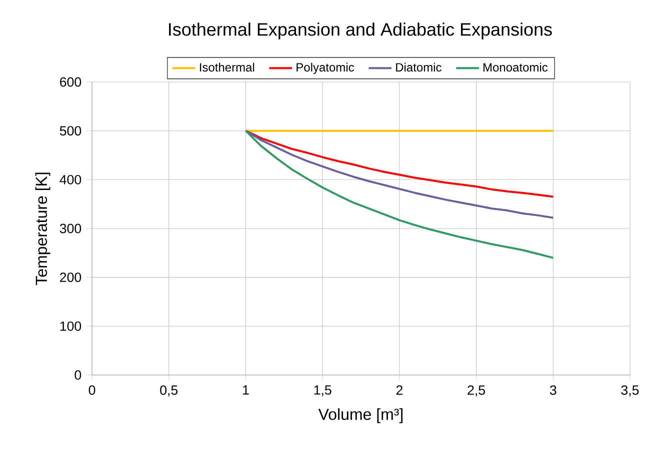 The height and width of the screenshot is (459, 661). What do you see at coordinates (476, 390) in the screenshot?
I see `x-tick-label: 2,5` at bounding box center [476, 390].